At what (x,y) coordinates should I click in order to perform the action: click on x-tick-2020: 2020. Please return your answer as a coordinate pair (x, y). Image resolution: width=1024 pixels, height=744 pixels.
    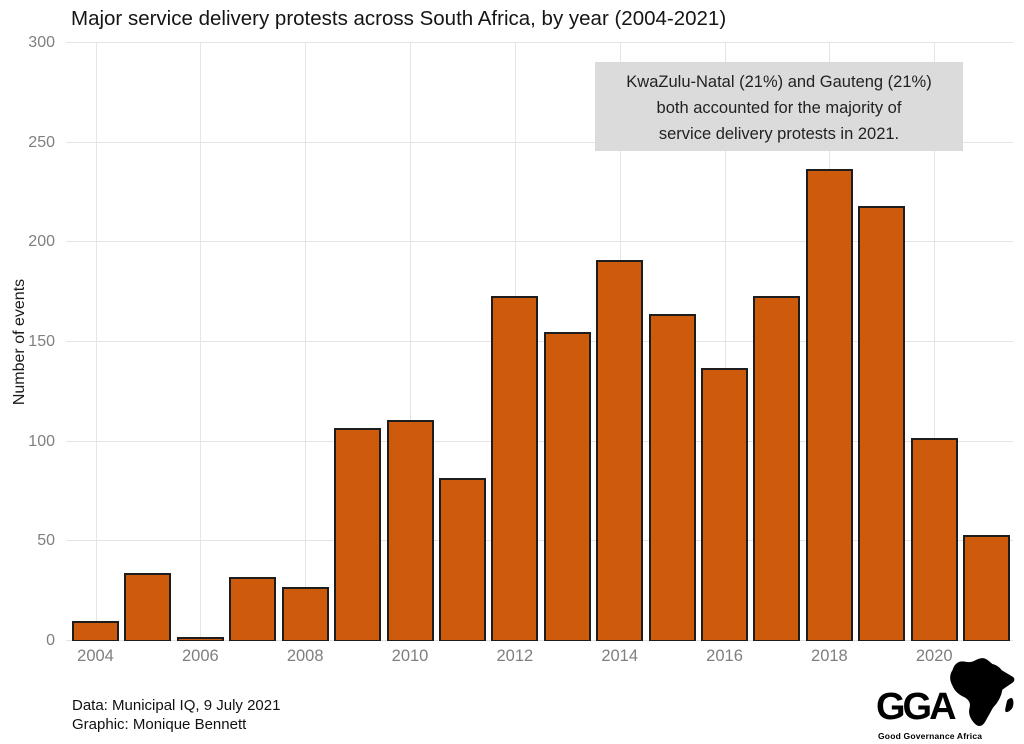
    Looking at the image, I should click on (934, 656).